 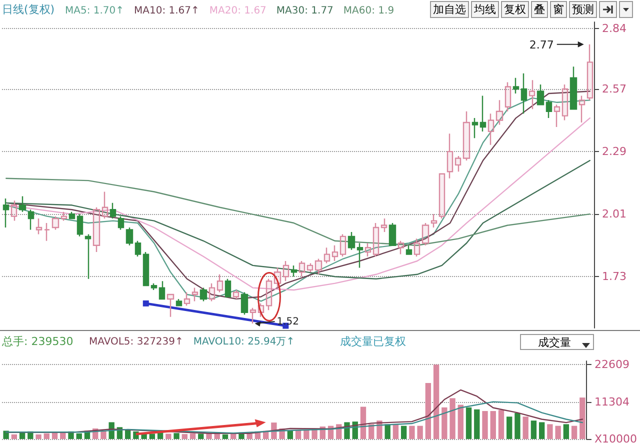 I want to click on text: 预测, so click(x=583, y=9).